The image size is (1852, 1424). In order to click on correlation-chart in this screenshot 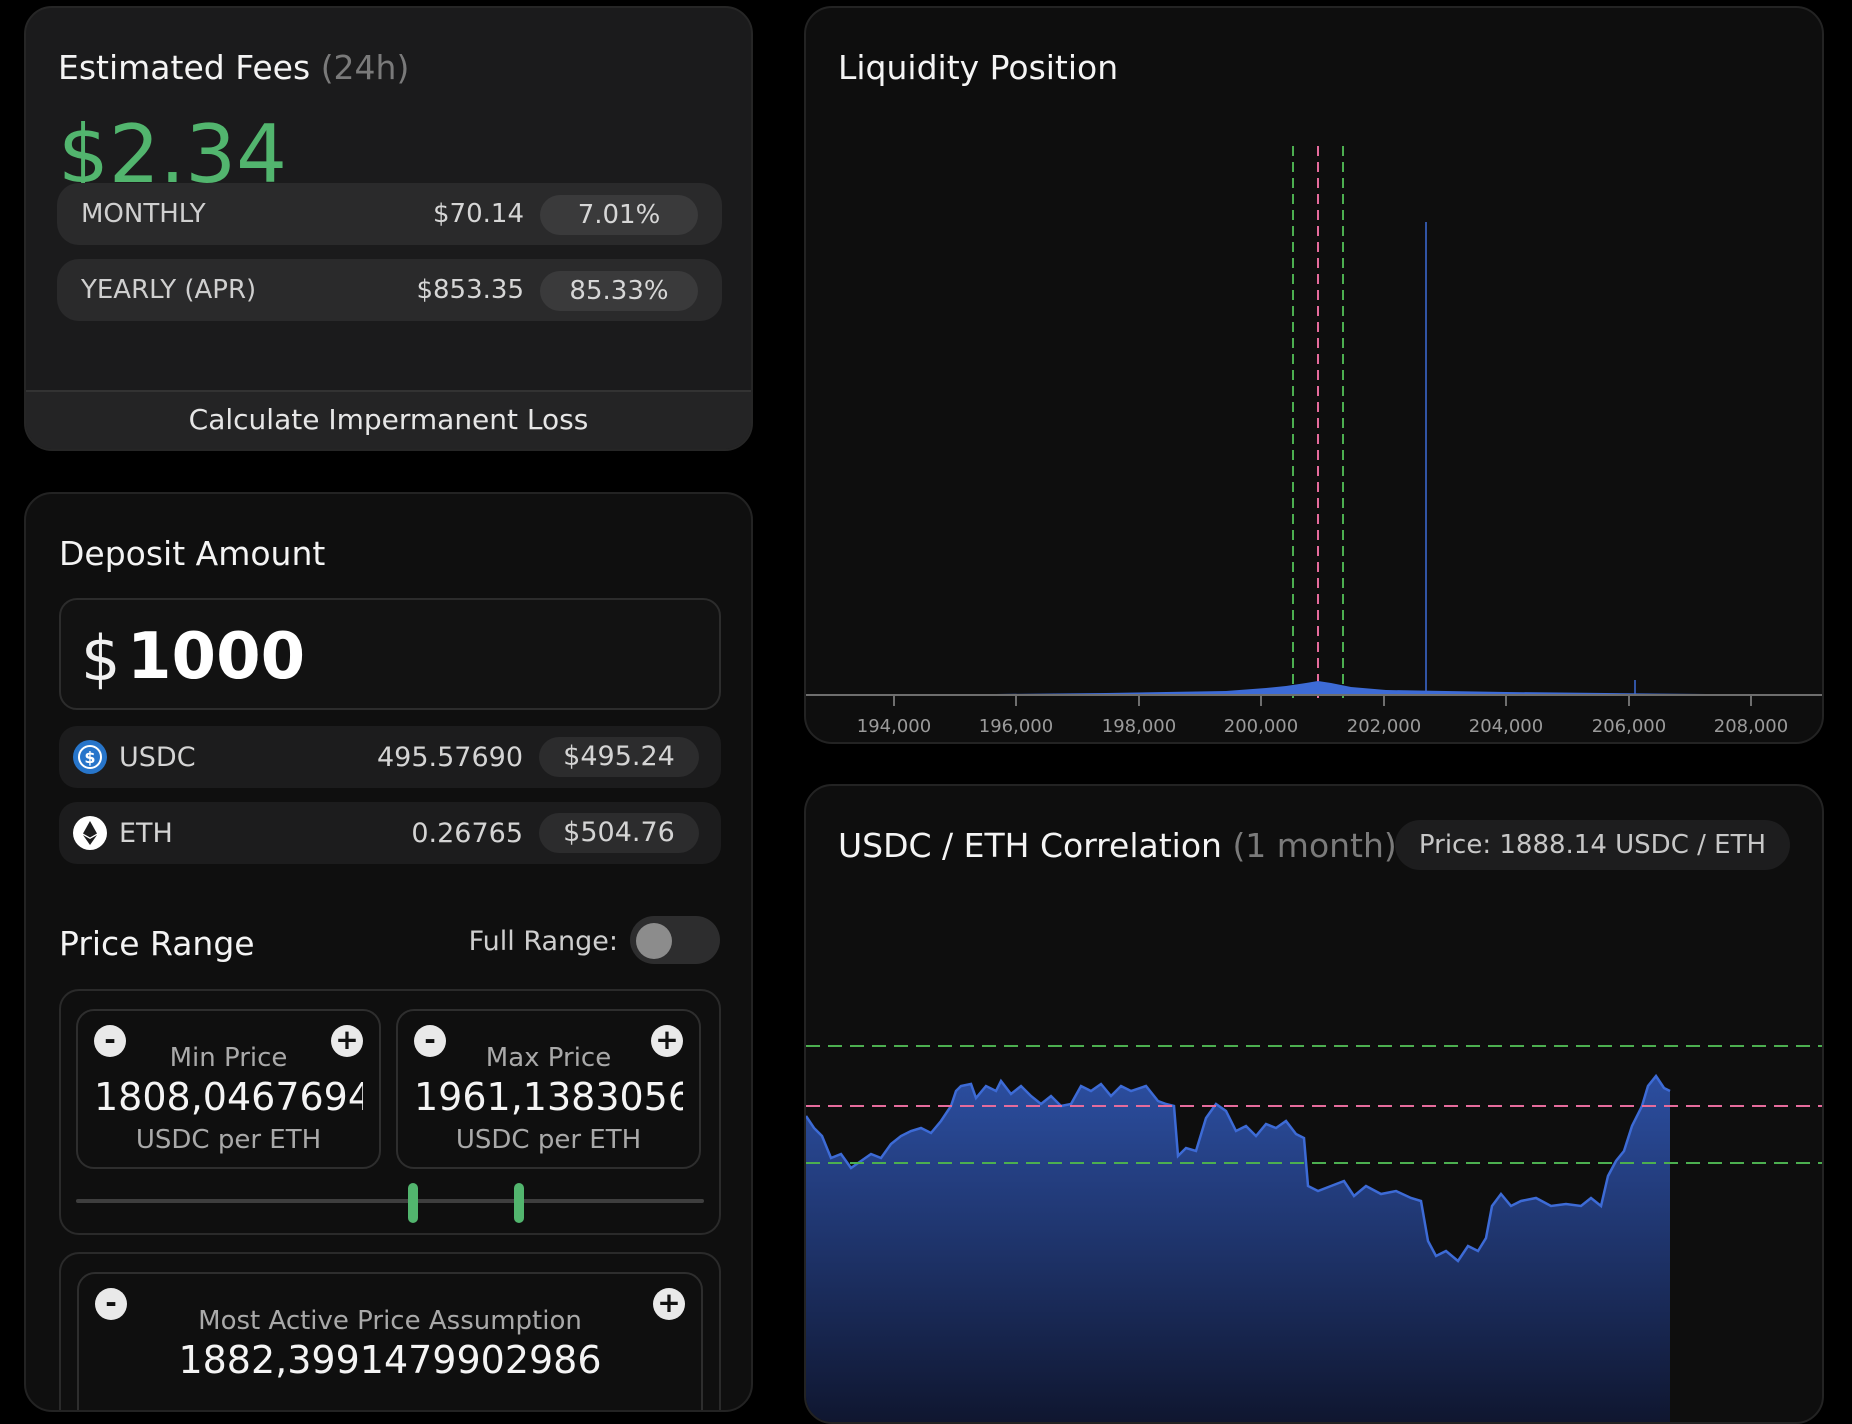, I will do `click(1314, 1233)`.